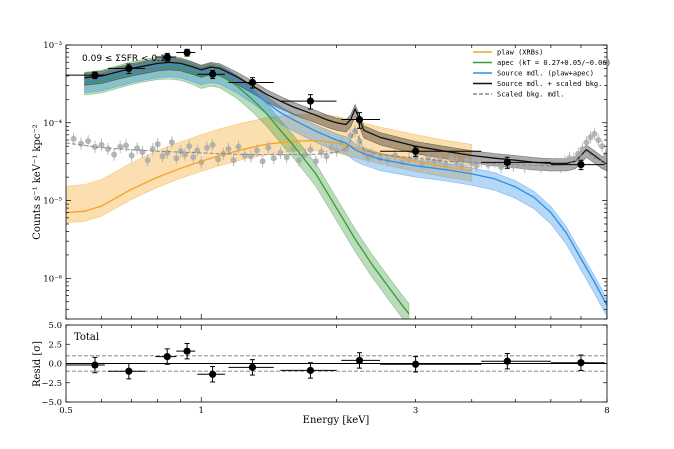  I want to click on scaled-bkg-mdl-line, so click(336, 146).